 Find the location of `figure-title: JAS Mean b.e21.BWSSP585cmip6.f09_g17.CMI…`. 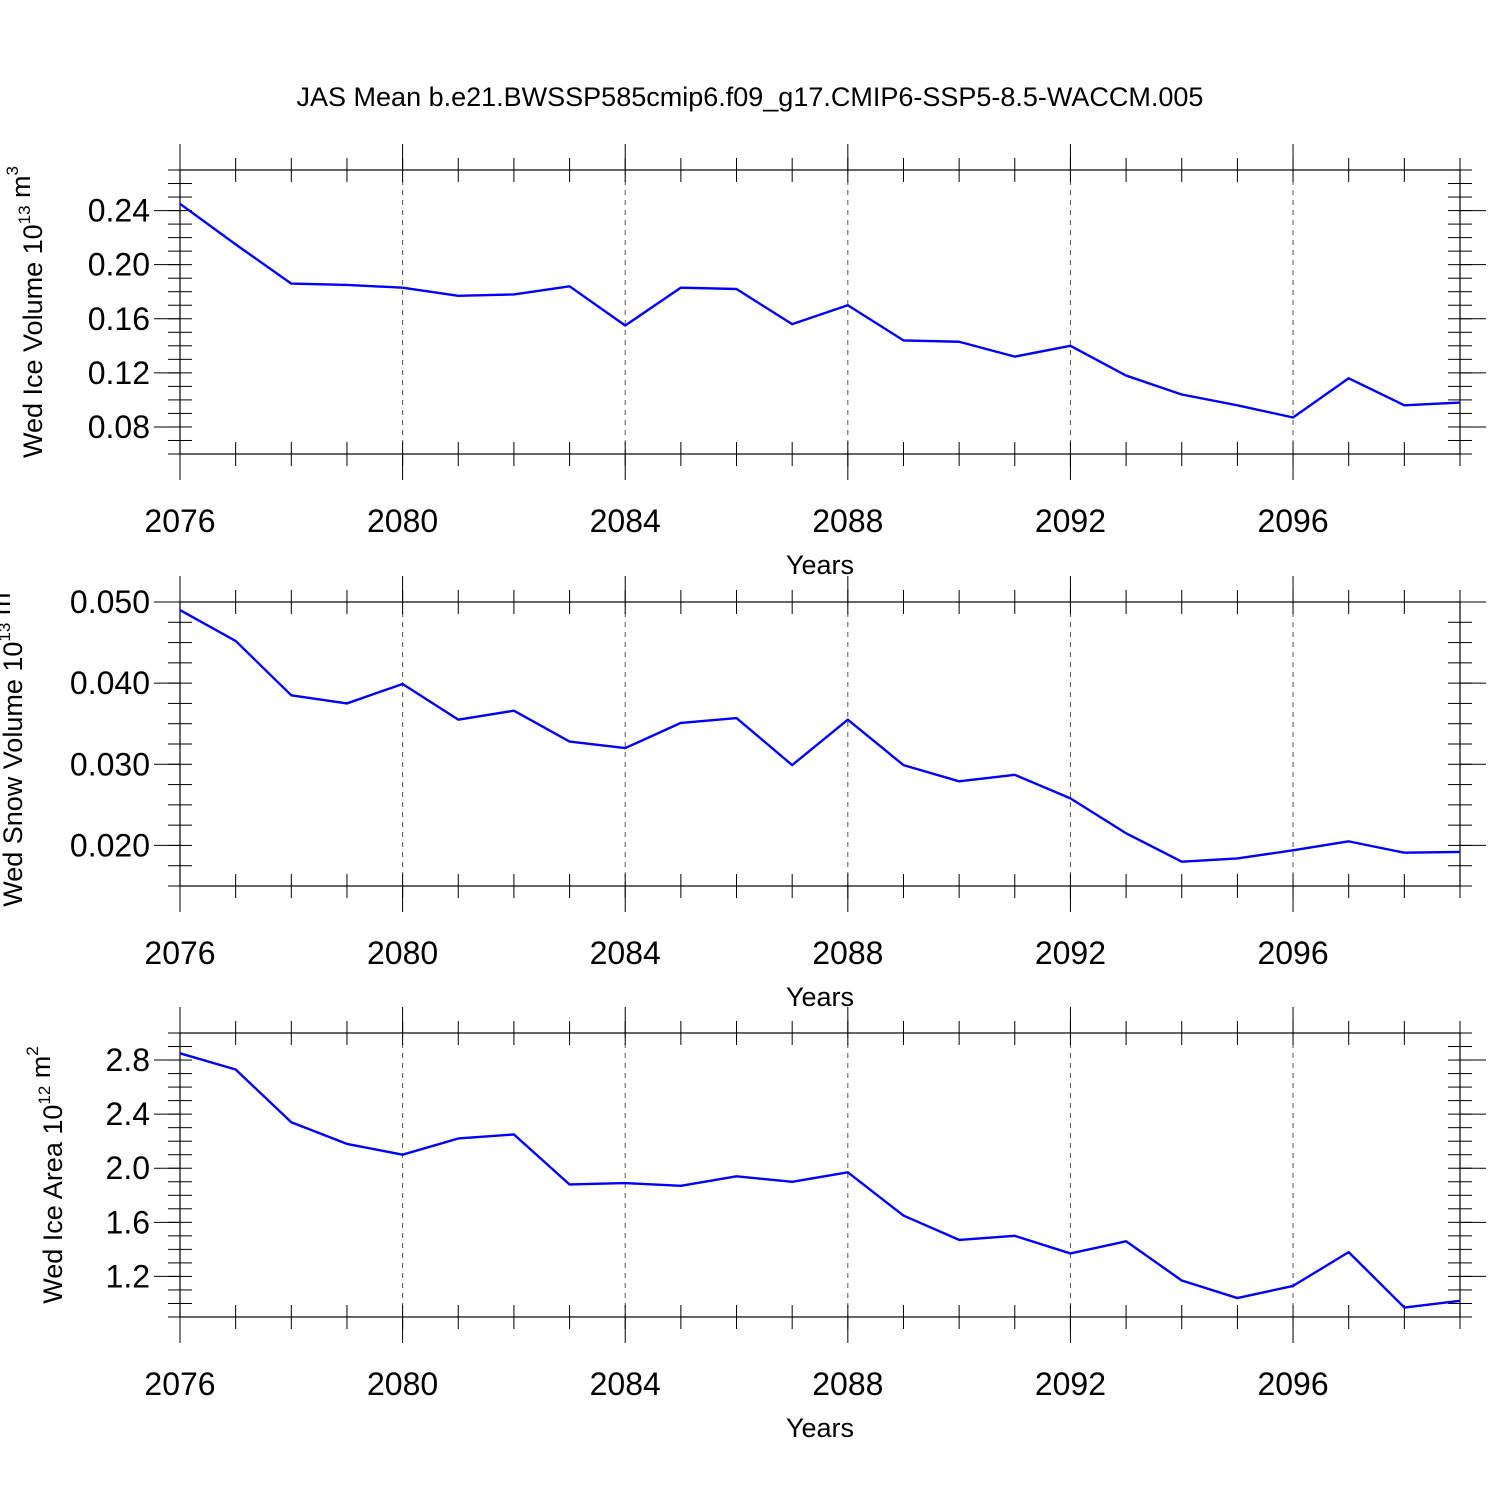

figure-title: JAS Mean b.e21.BWSSP585cmip6.f09_g17.CMI… is located at coordinates (750, 97).